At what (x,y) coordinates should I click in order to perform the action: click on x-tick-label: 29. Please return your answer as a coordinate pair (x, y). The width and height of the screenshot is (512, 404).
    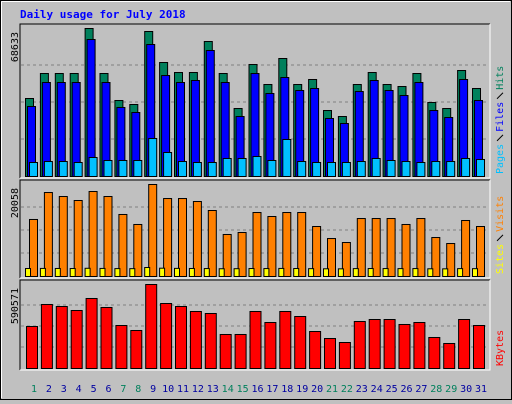
    Looking at the image, I should click on (451, 389).